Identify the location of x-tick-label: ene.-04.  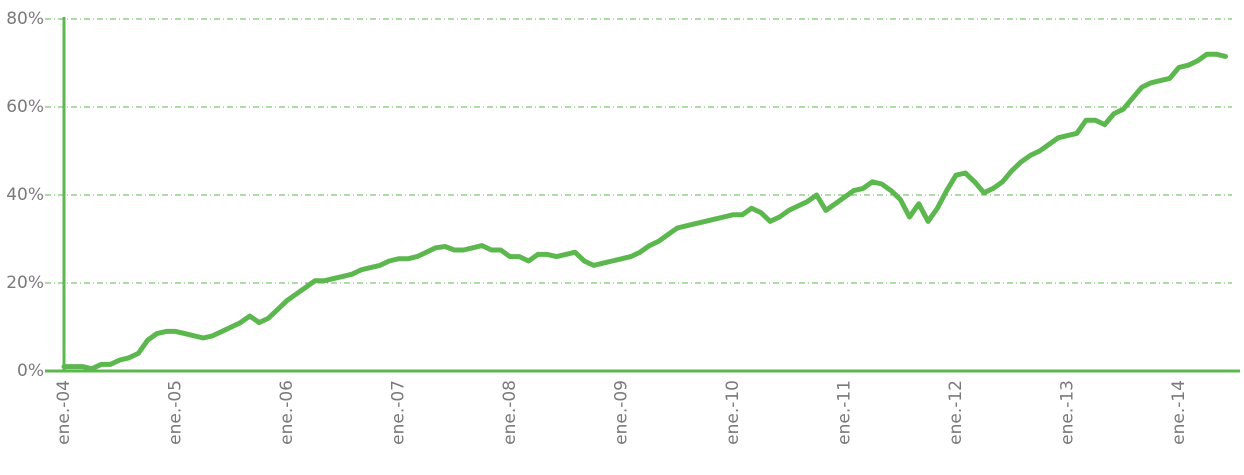
(64, 412).